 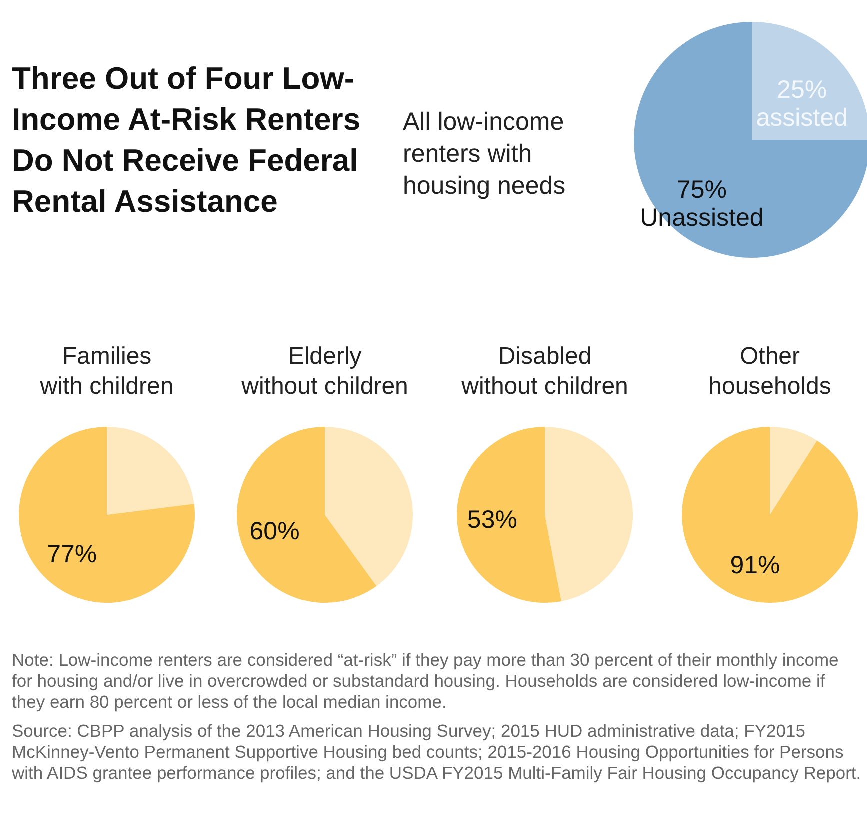 I want to click on data-label: 60%, so click(x=275, y=531).